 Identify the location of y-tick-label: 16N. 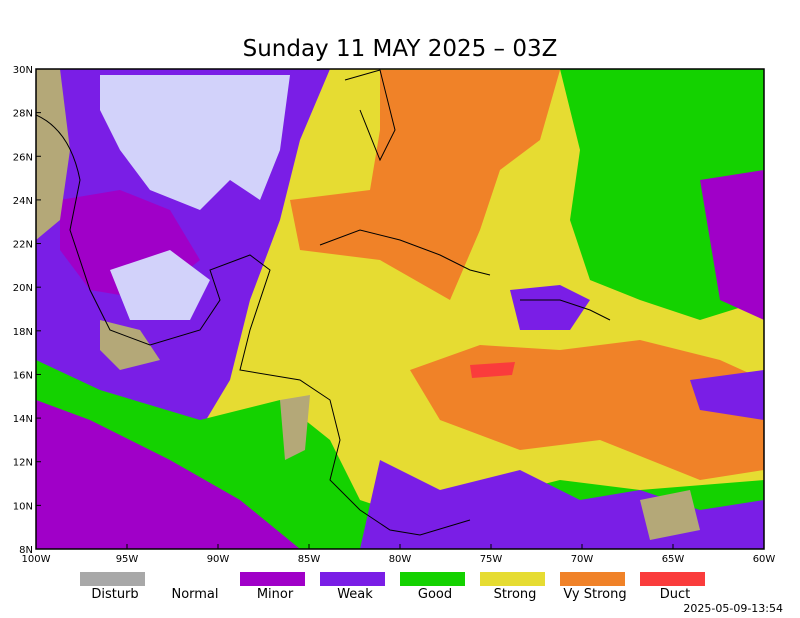
(23, 375).